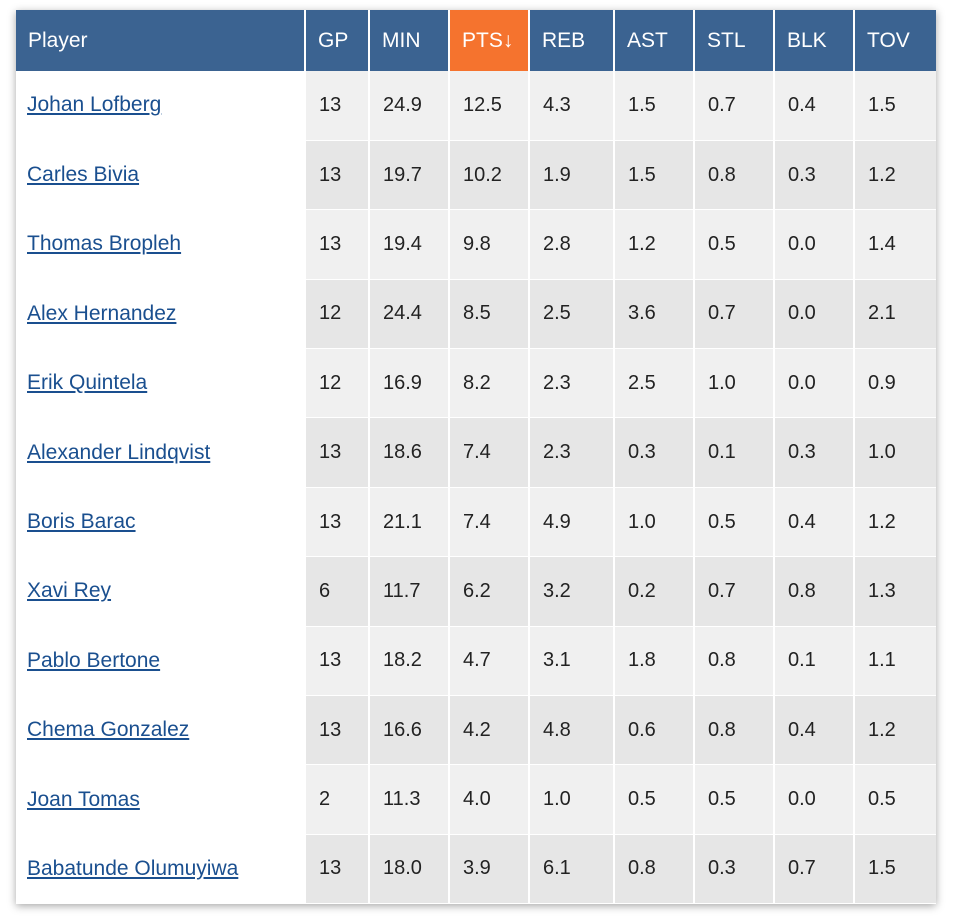  What do you see at coordinates (119, 452) in the screenshot?
I see `player-link: Alexander Lindqvist` at bounding box center [119, 452].